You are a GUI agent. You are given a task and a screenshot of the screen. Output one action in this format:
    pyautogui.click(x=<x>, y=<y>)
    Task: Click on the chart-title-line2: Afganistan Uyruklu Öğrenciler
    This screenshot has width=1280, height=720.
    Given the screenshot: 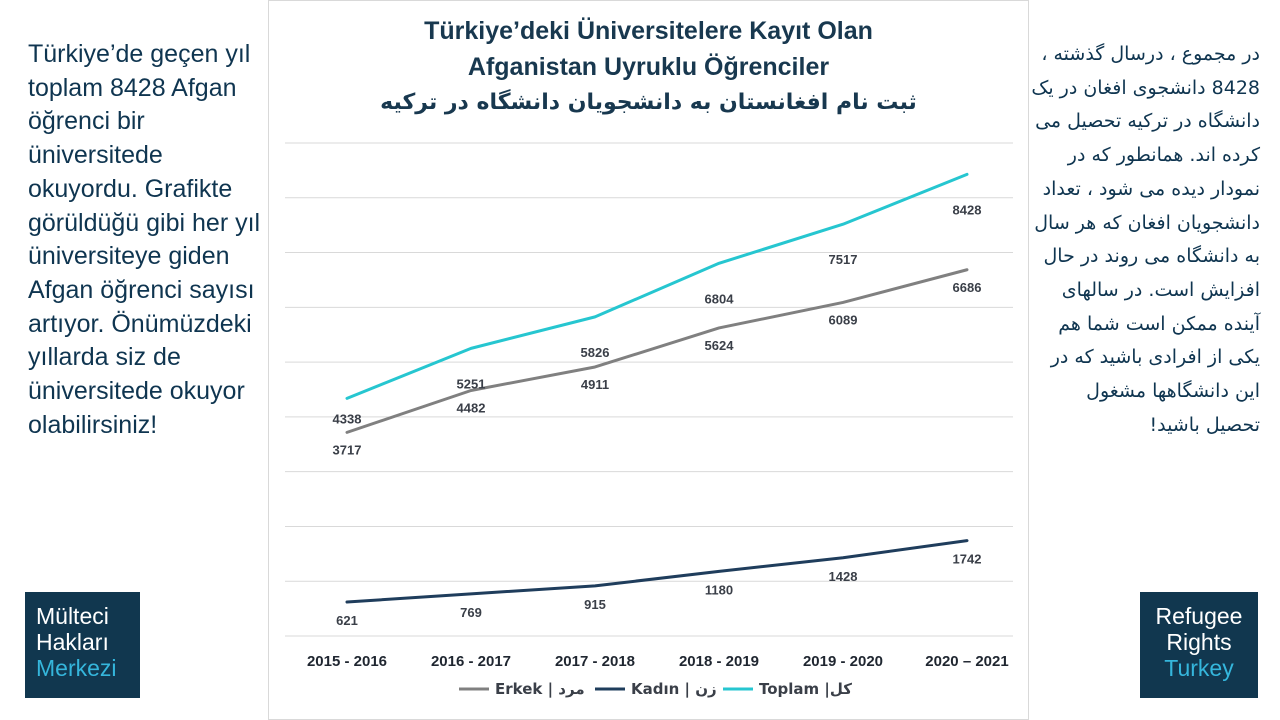 What is the action you would take?
    pyautogui.click(x=648, y=67)
    